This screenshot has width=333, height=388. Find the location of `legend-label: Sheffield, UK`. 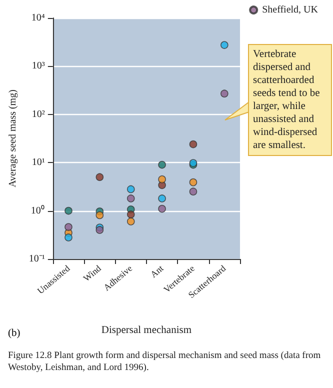

legend-label: Sheffield, UK is located at coordinates (290, 10).